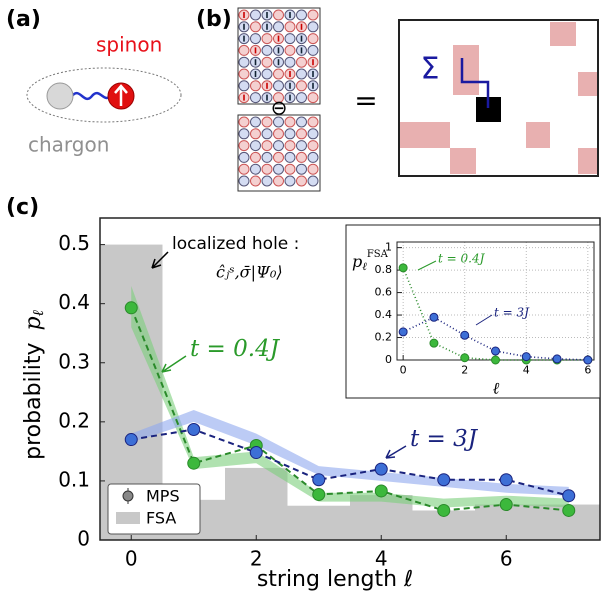 The height and width of the screenshot is (602, 602). I want to click on lattice, so click(279, 153).